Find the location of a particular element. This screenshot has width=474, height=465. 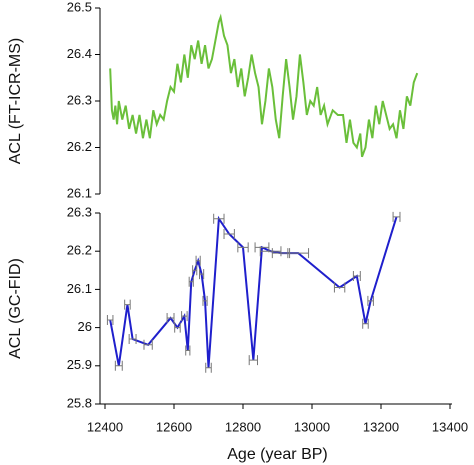

x-tick-label: 12400 is located at coordinates (105, 426).